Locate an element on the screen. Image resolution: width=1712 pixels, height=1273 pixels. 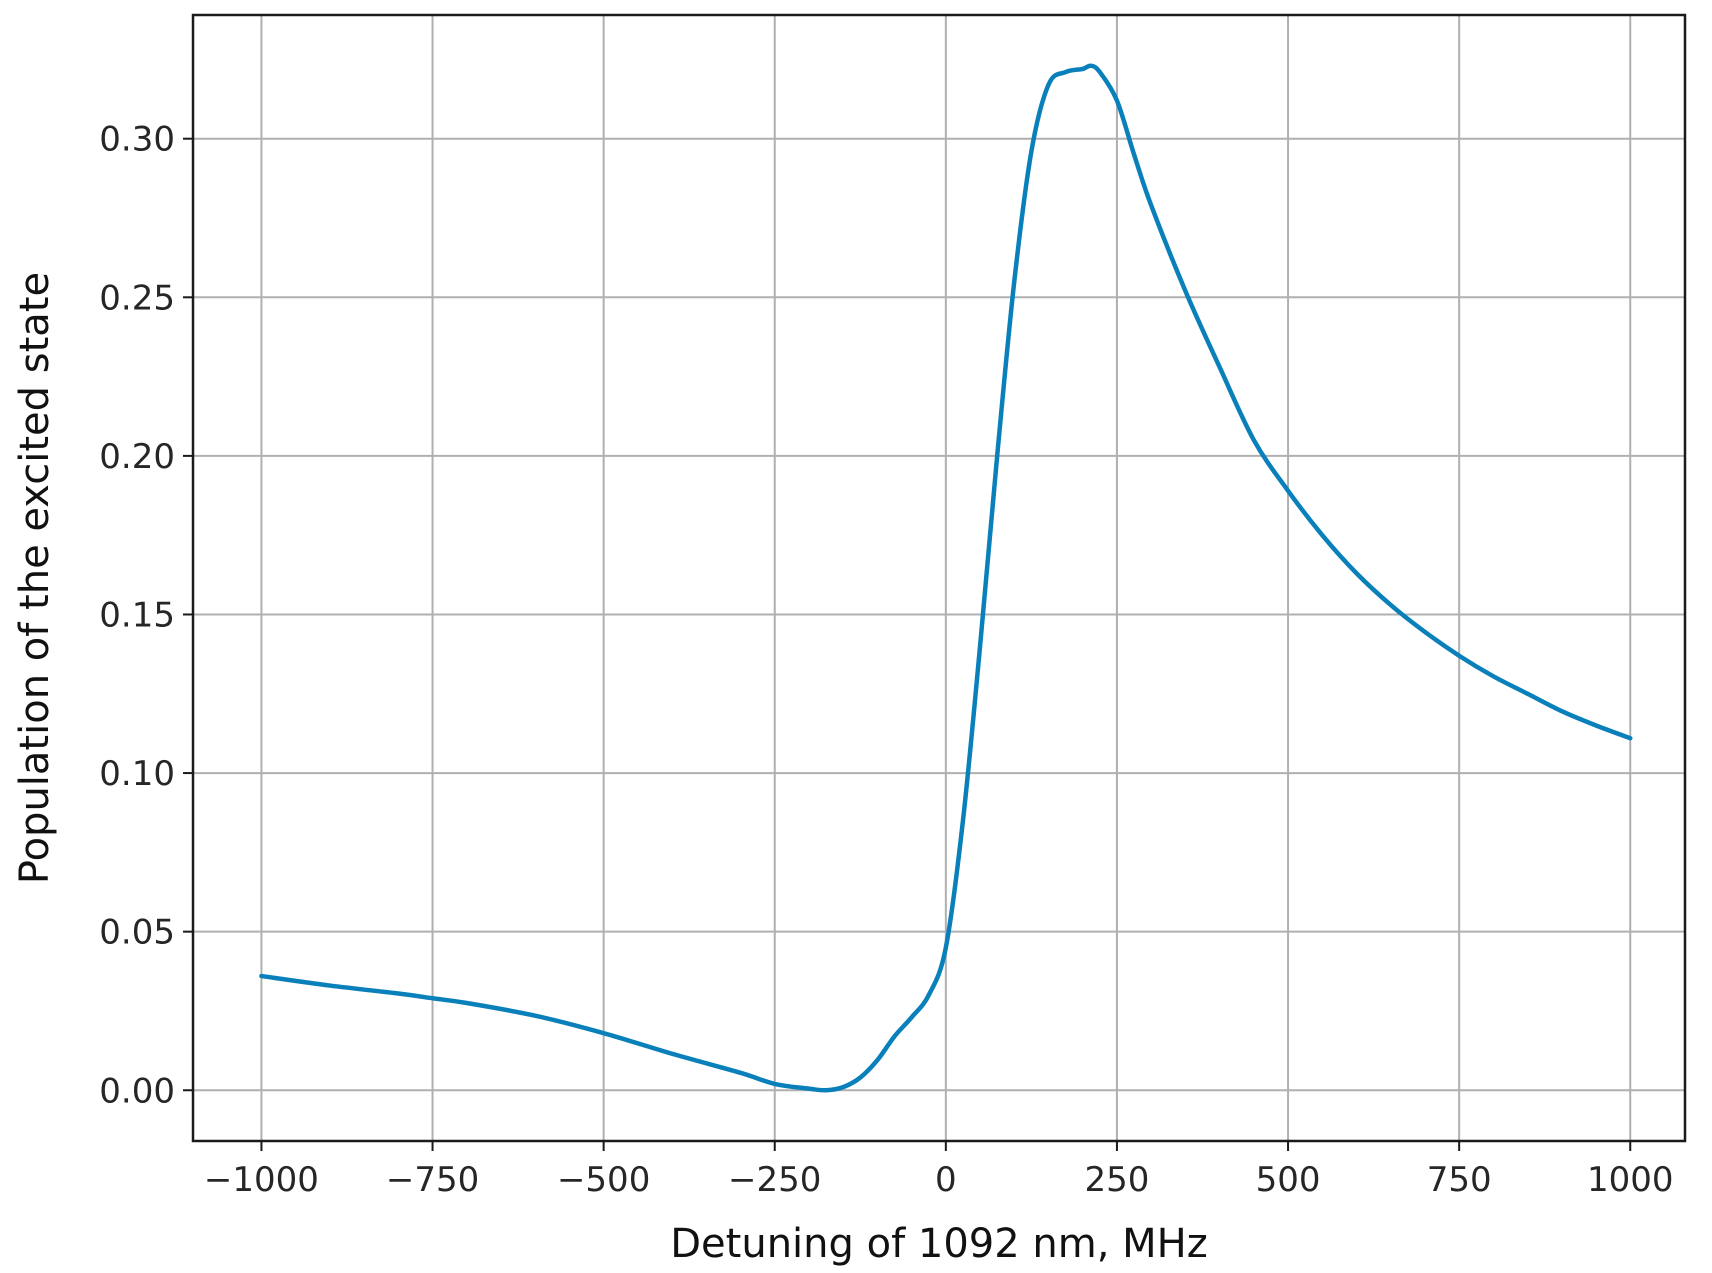
x-tick-label: −500 is located at coordinates (603, 1180).